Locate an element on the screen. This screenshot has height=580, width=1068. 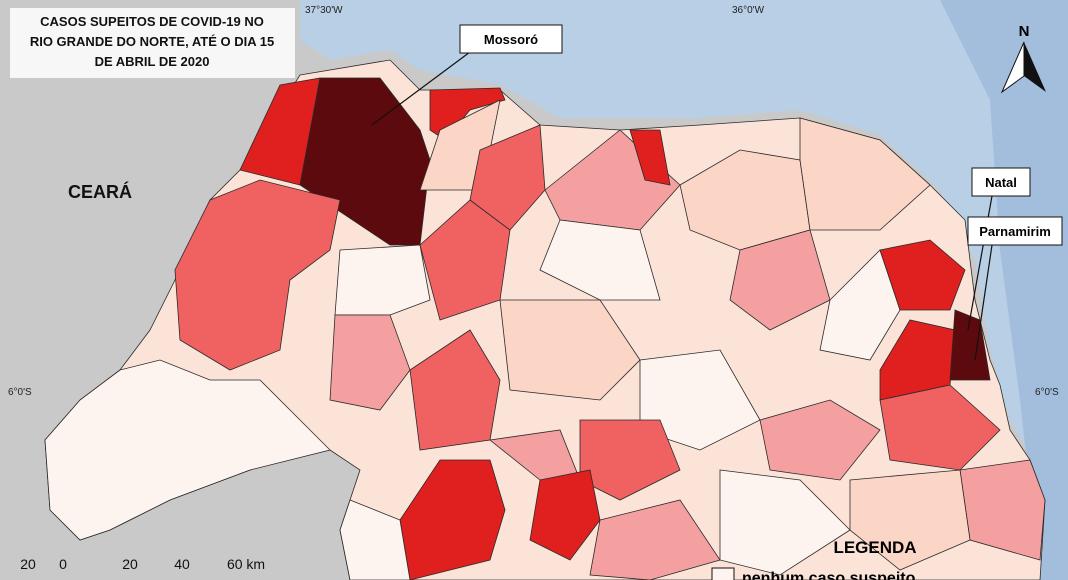
callout-label: Parnamirim is located at coordinates (1015, 231).